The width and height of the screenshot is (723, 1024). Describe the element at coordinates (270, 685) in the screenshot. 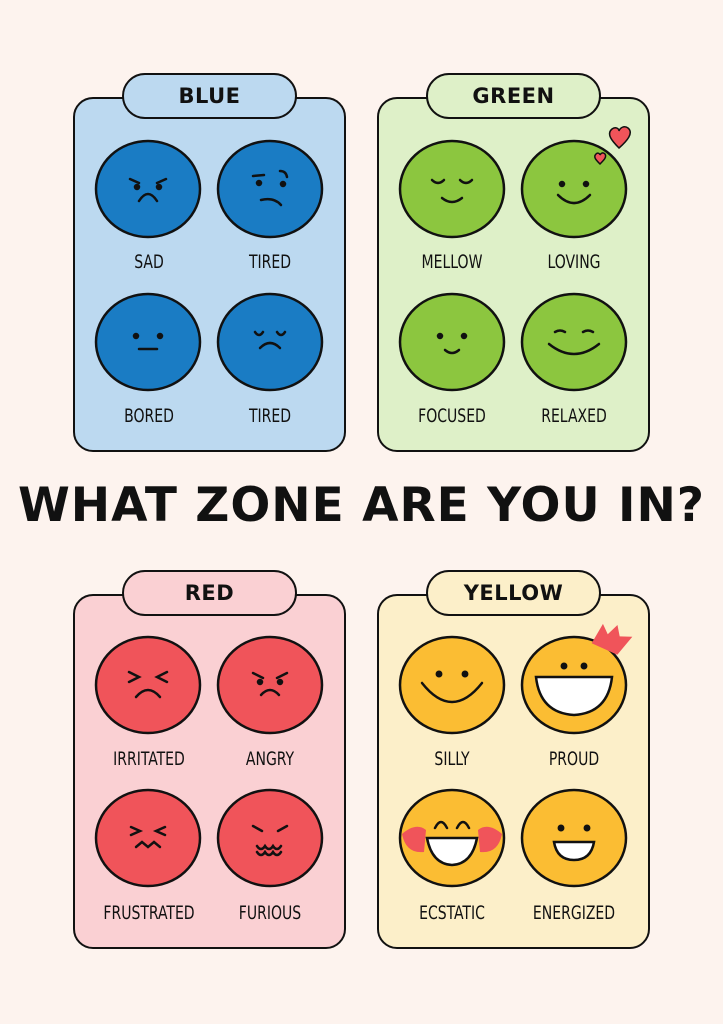

I see `angry-face-icon` at that location.